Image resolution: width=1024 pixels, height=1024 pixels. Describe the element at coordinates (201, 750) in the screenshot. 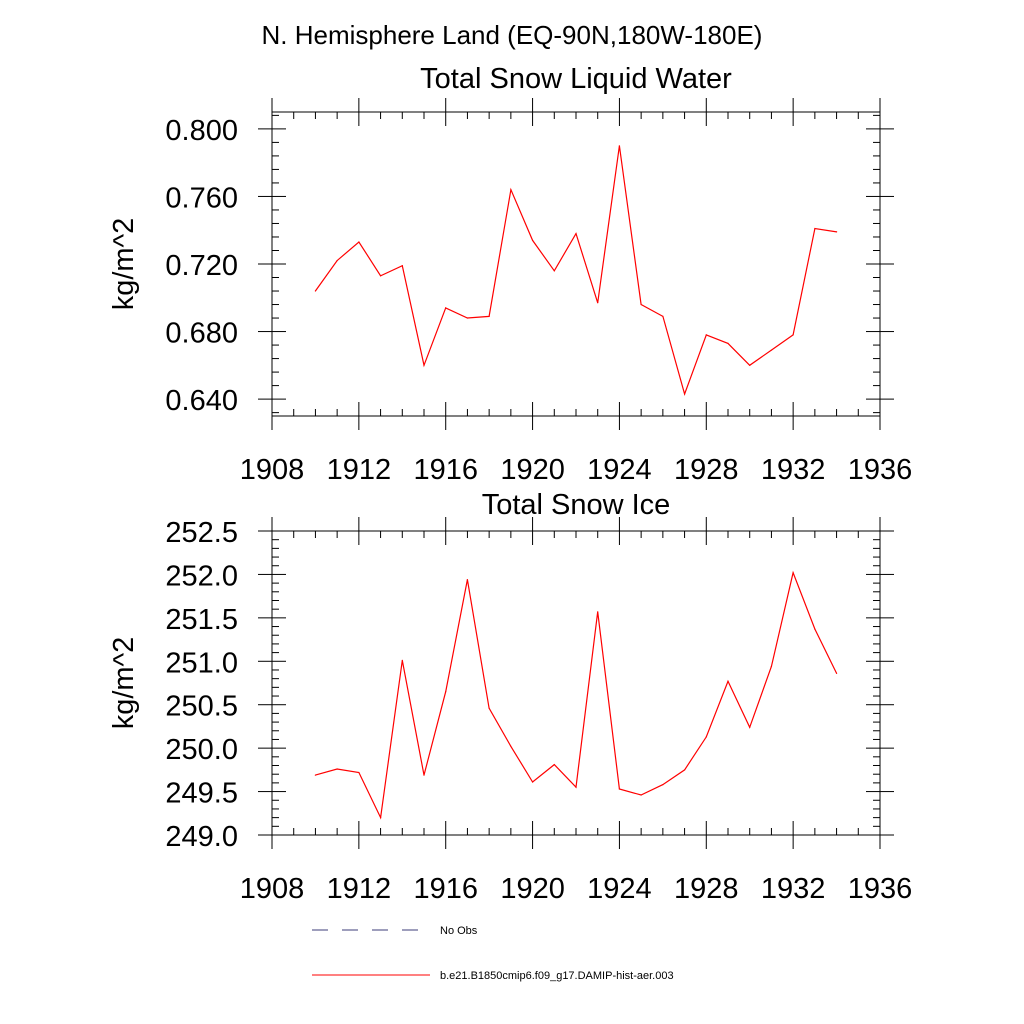

I see `y-tick-label: 250.0` at that location.